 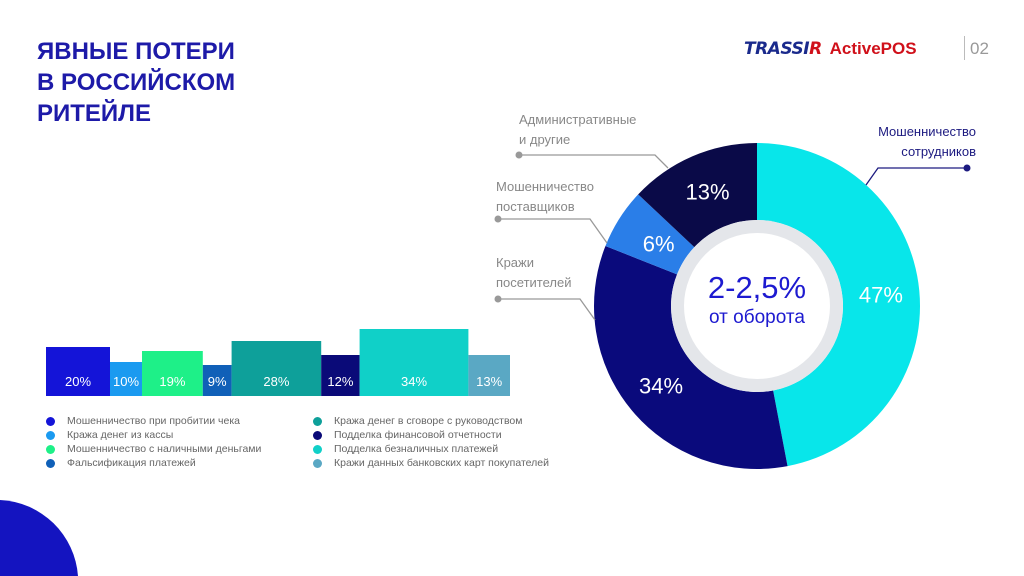 What do you see at coordinates (418, 435) in the screenshot?
I see `legend-label: Подделка финансовой отчетности` at bounding box center [418, 435].